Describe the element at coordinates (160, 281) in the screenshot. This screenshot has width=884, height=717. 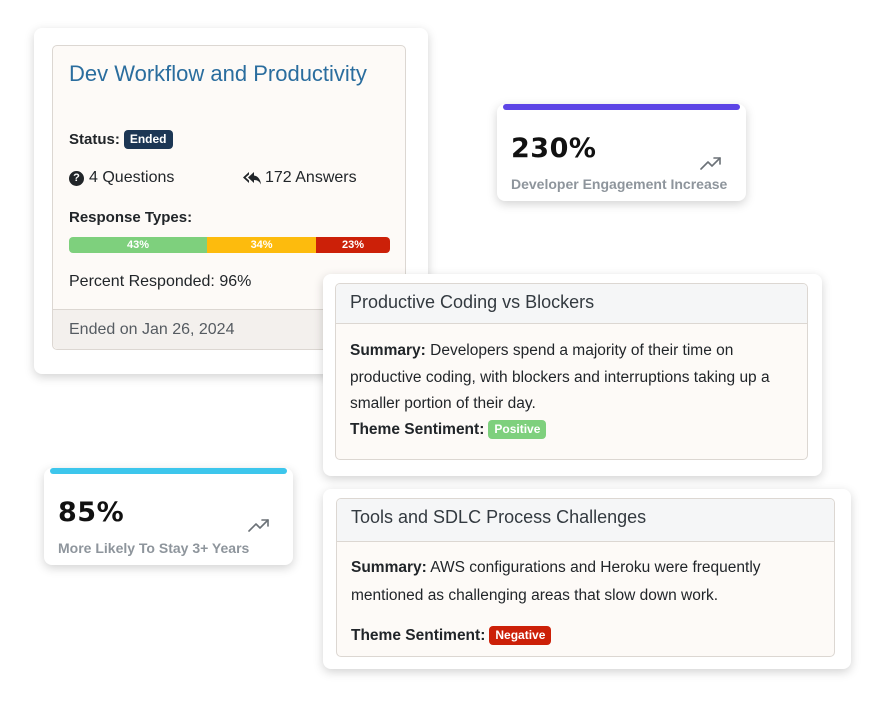
I see `percent-responded: Percent Responded: 96%` at that location.